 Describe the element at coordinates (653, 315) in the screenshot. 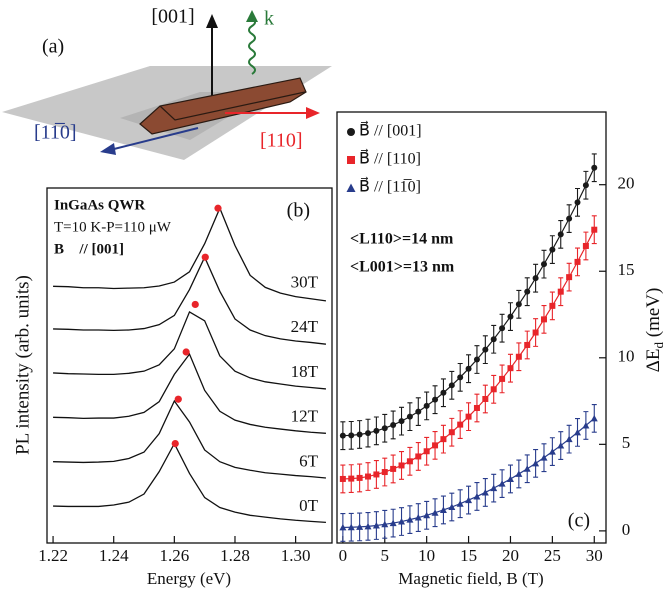

I see `y-axis-title-part: (meV)` at that location.